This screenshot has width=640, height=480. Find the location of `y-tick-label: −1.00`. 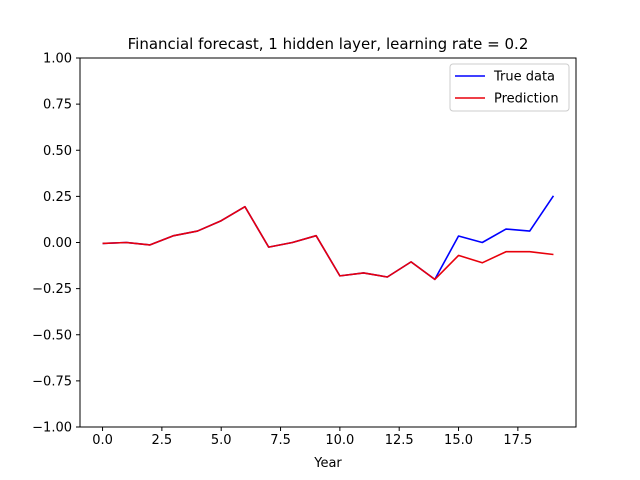

y-tick-label: −1.00 is located at coordinates (52, 428).